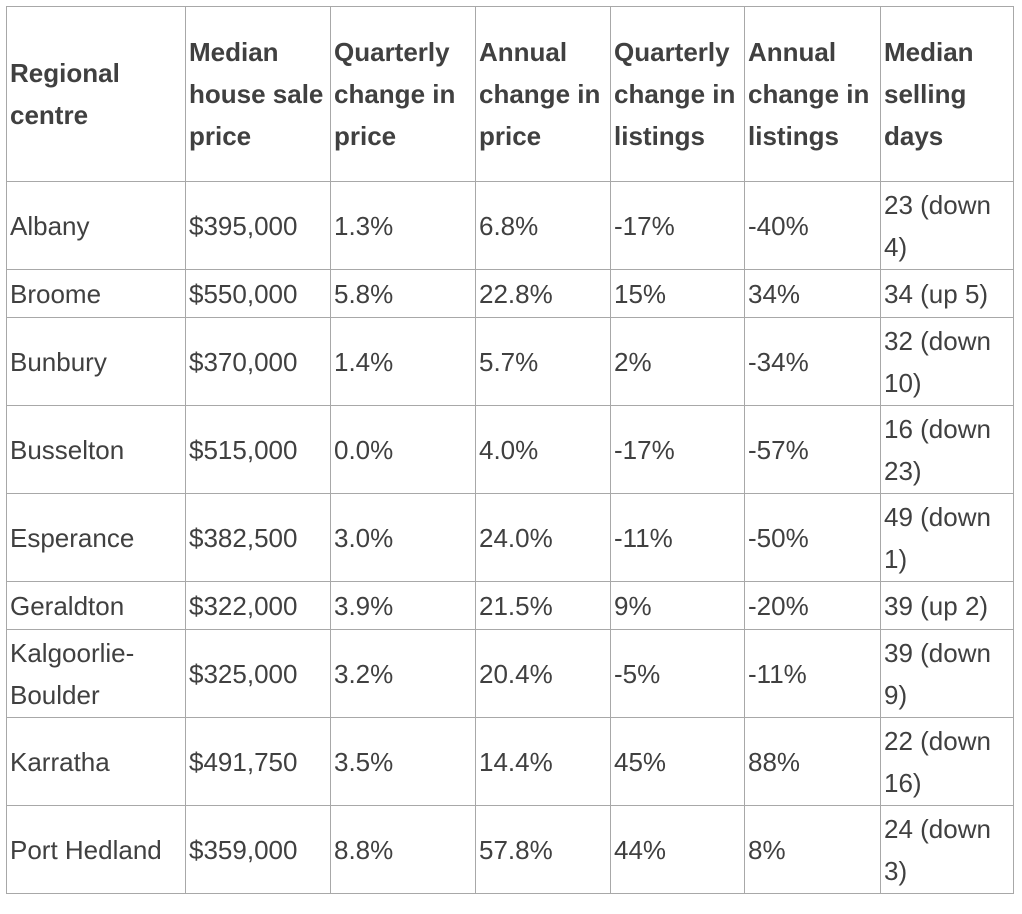 The height and width of the screenshot is (914, 1022). Describe the element at coordinates (677, 605) in the screenshot. I see `cell-quarterly-listings-change: 9%` at that location.